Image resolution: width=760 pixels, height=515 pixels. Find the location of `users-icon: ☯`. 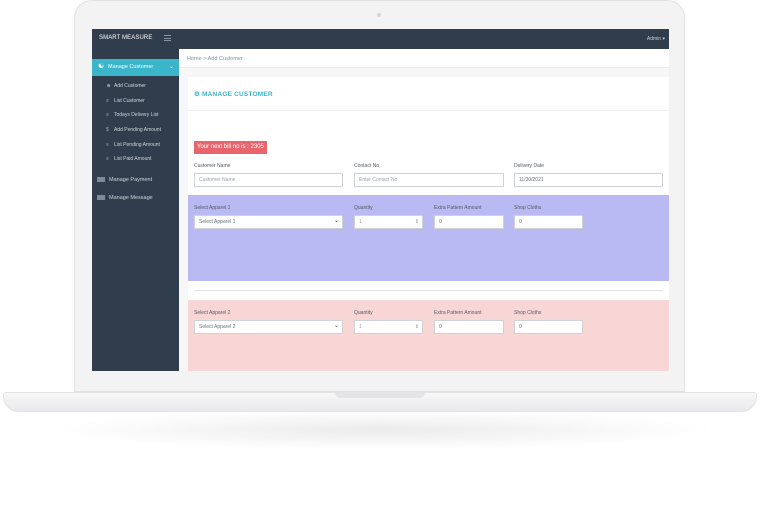

users-icon: ☯ is located at coordinates (101, 66).